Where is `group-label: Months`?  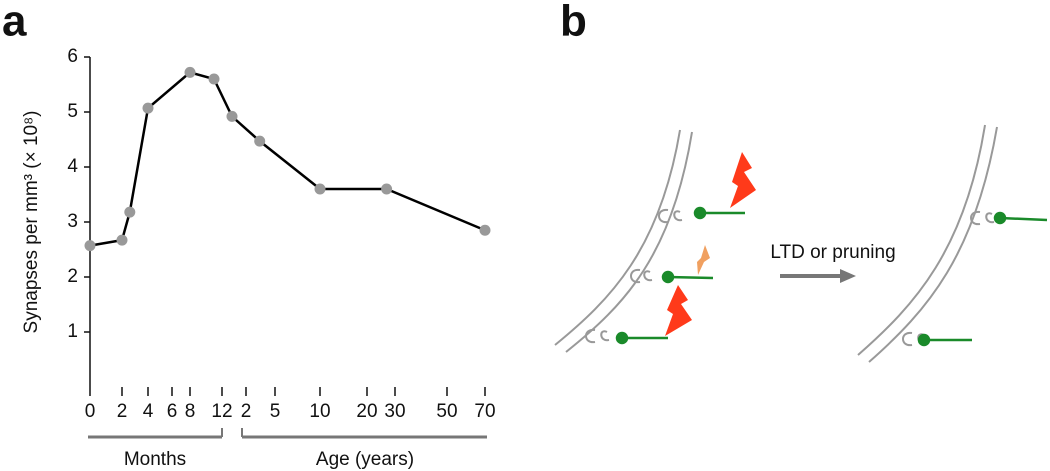 group-label: Months is located at coordinates (155, 459).